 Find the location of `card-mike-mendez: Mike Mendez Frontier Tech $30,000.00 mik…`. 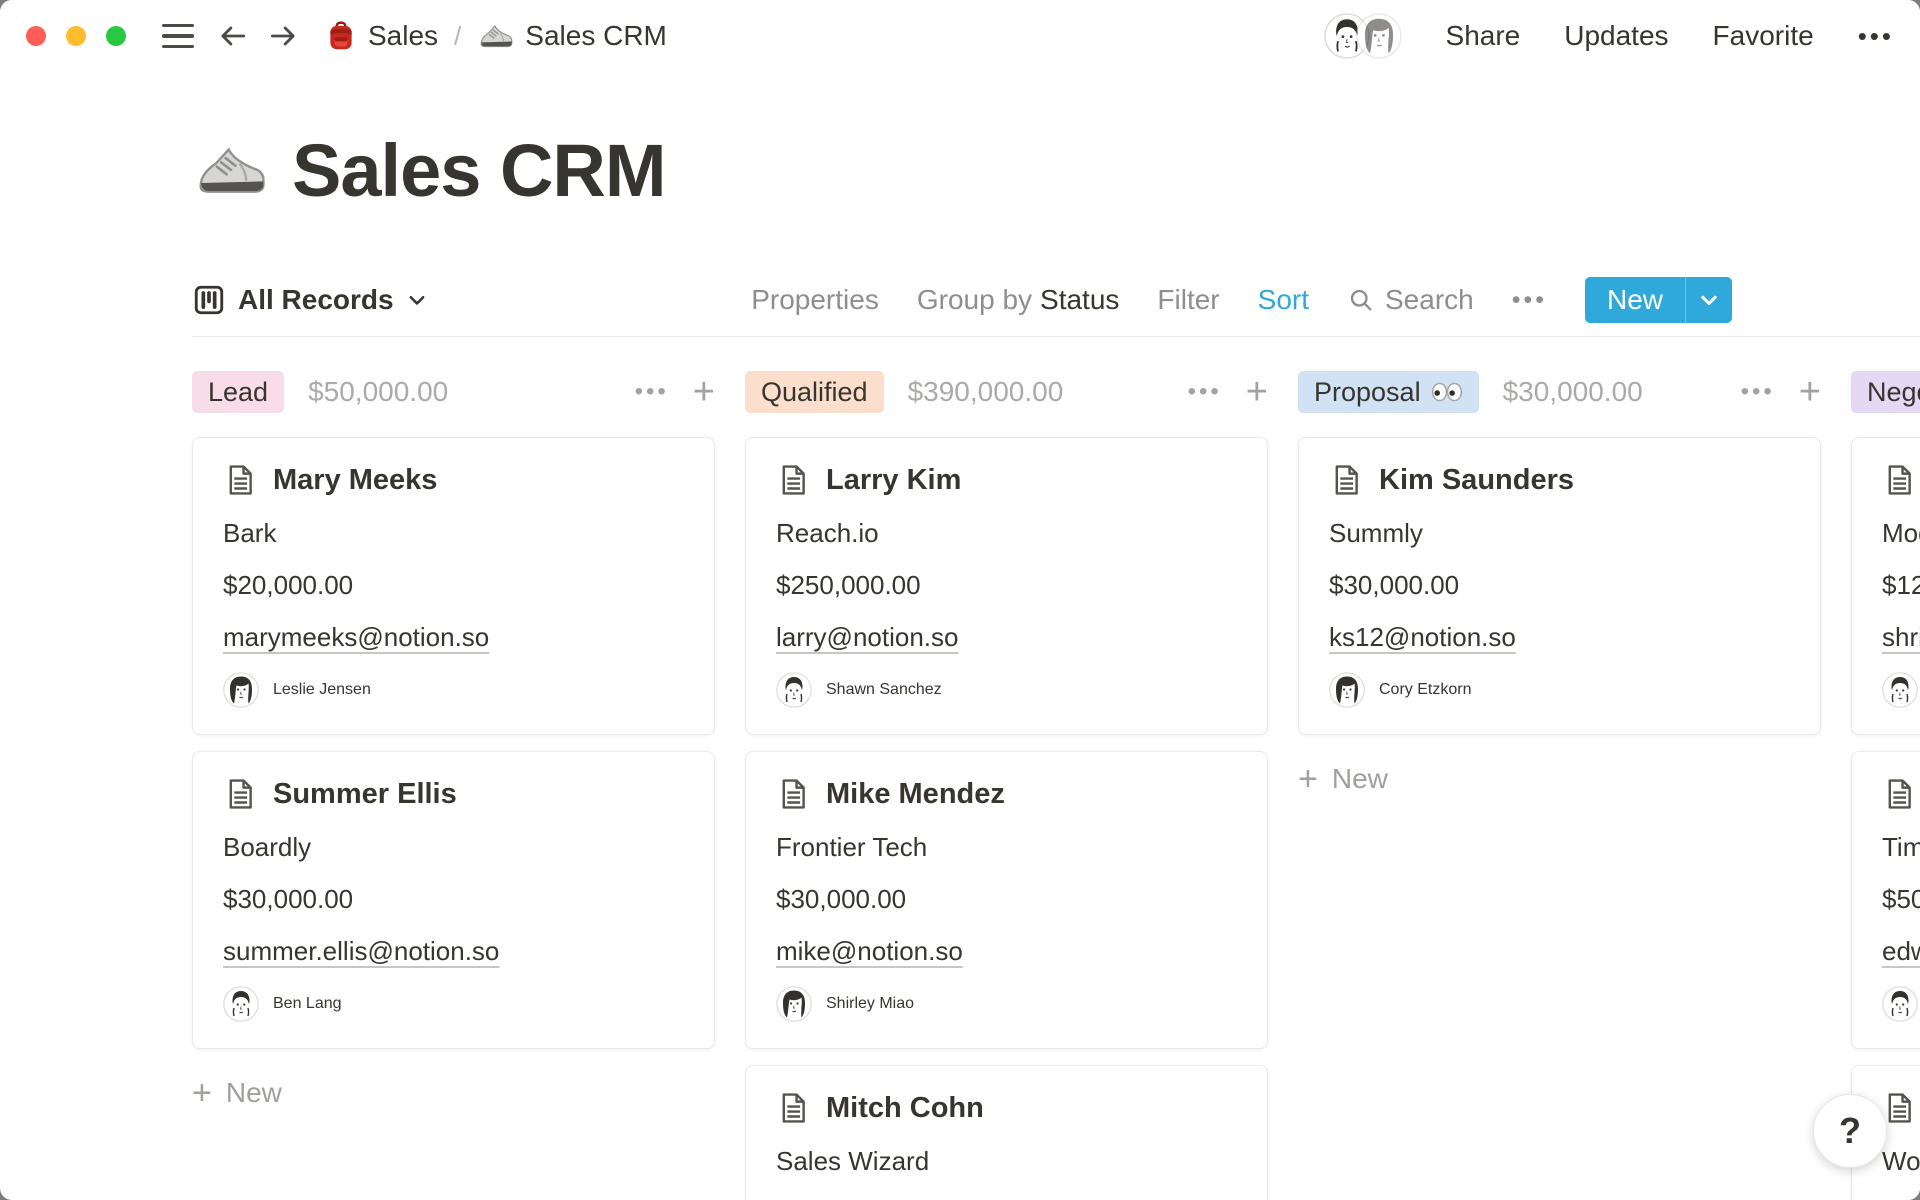

card-mike-mendez: Mike Mendez Frontier Tech $30,000.00 mik… is located at coordinates (1006, 900).